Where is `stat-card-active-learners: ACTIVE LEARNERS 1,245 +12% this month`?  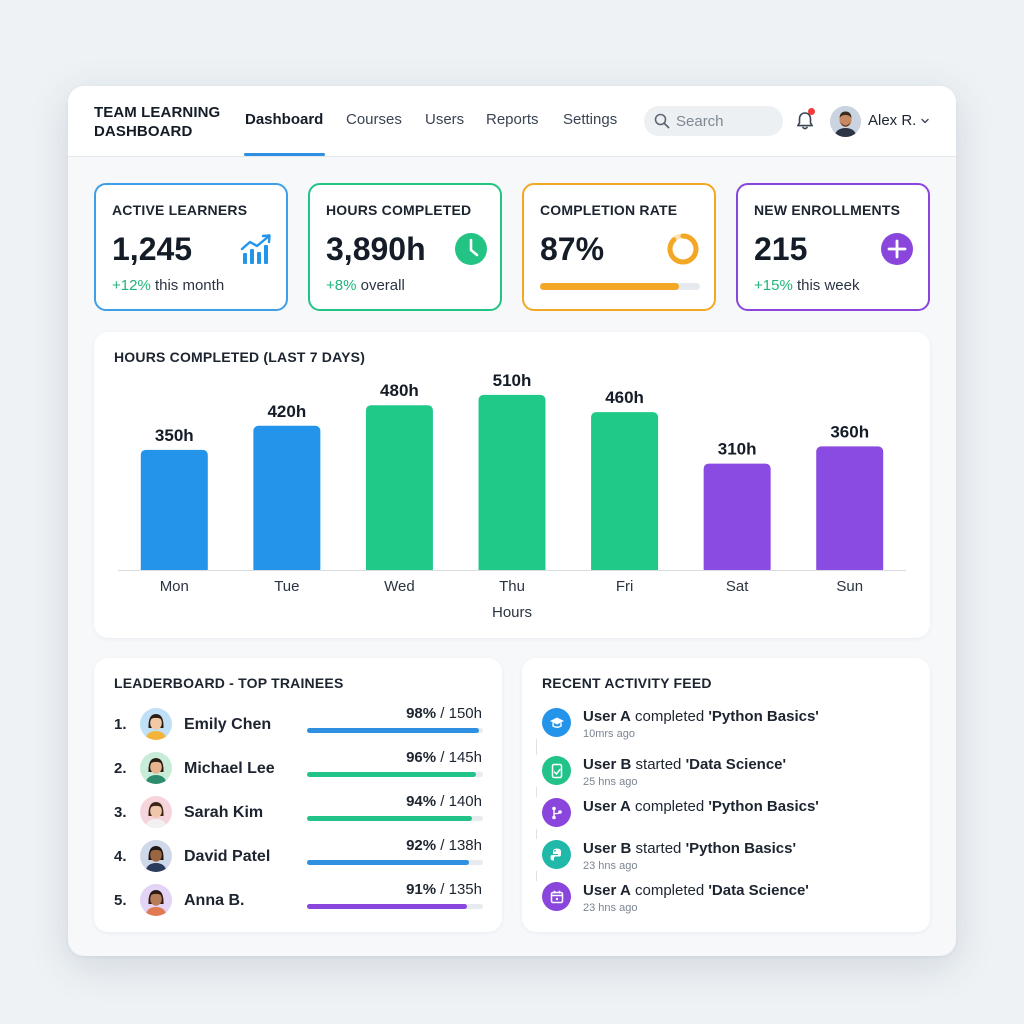
stat-card-active-learners: ACTIVE LEARNERS 1,245 +12% this month is located at coordinates (191, 247).